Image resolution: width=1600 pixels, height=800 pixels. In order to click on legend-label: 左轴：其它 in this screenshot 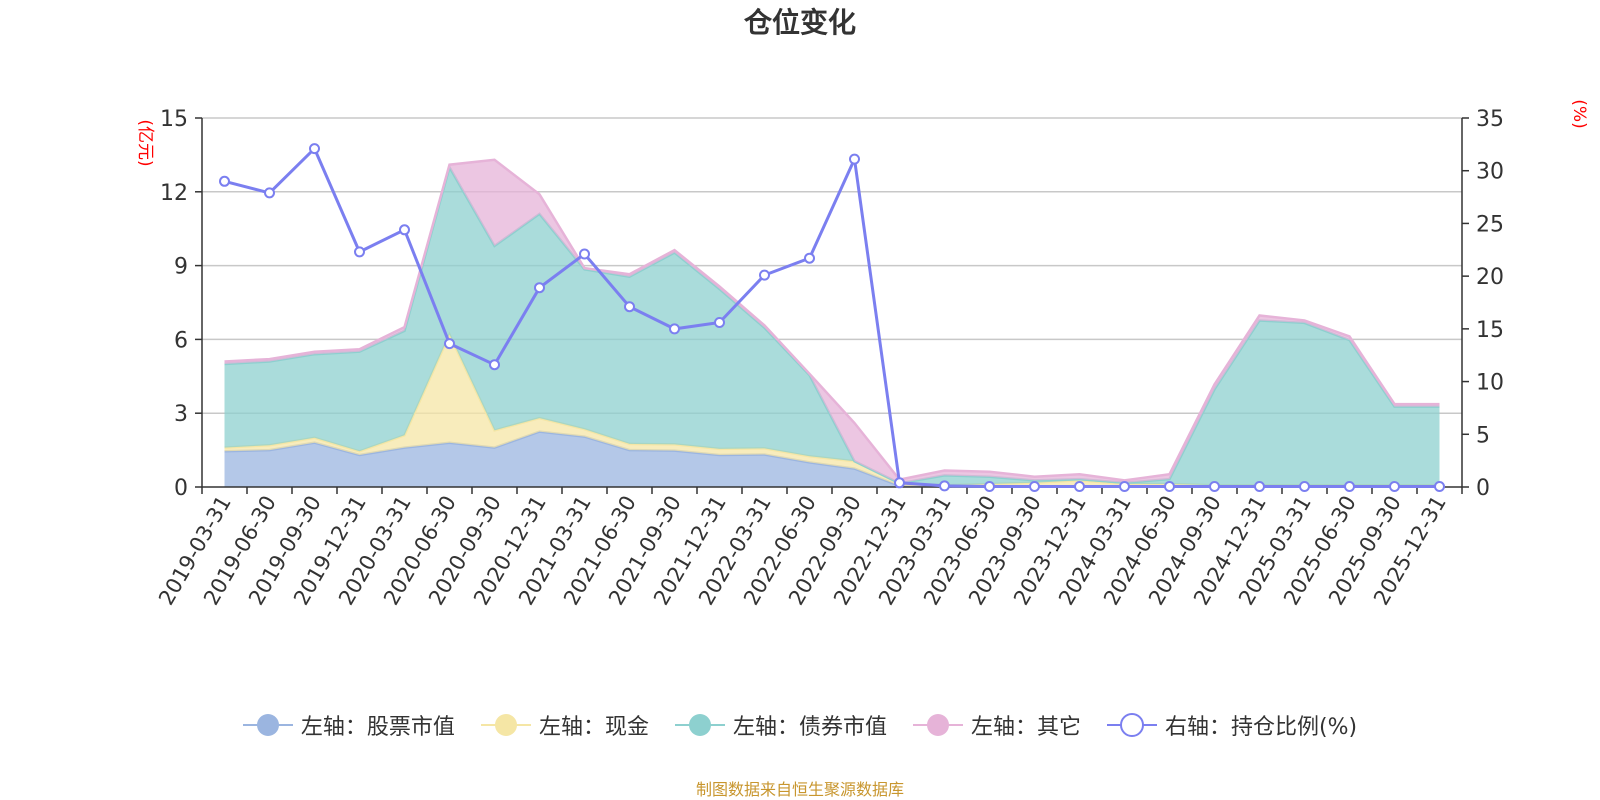, I will do `click(1025, 727)`.